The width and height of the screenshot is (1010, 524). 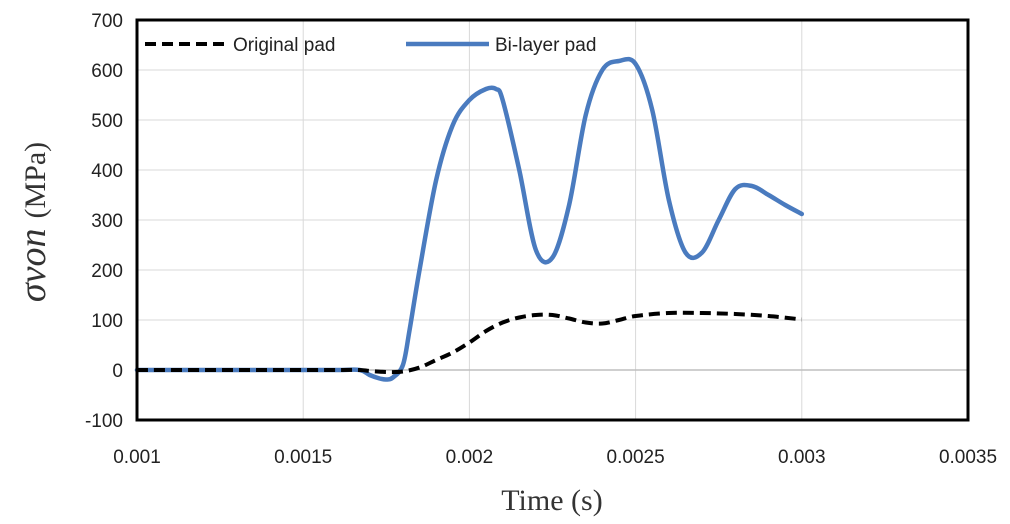 What do you see at coordinates (469, 342) in the screenshot?
I see `series-line-original-pad` at bounding box center [469, 342].